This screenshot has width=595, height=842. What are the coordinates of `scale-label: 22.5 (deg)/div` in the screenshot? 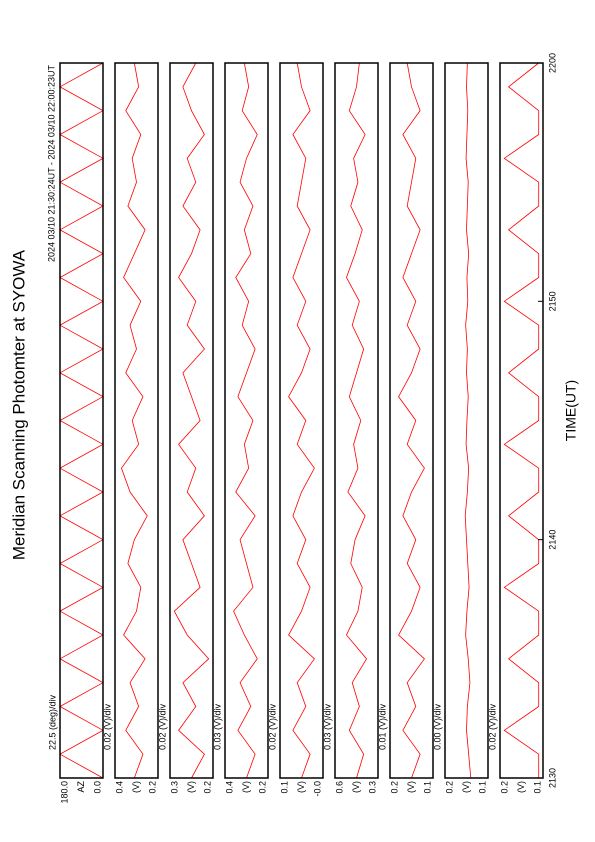 It's located at (52, 722).